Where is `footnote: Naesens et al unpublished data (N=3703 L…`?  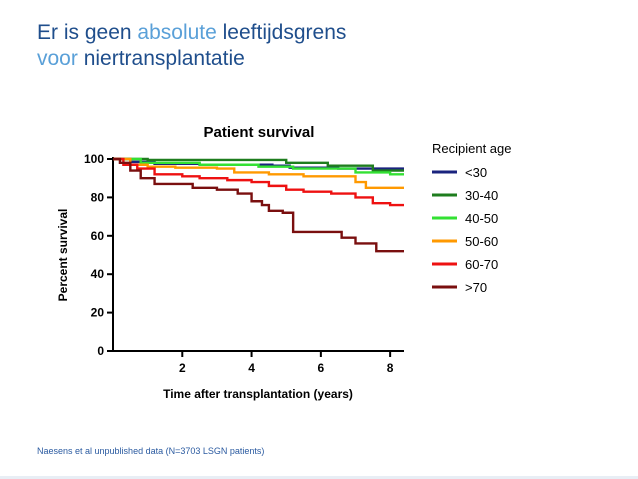
footnote: Naesens et al unpublished data (N=3703 L… is located at coordinates (151, 451).